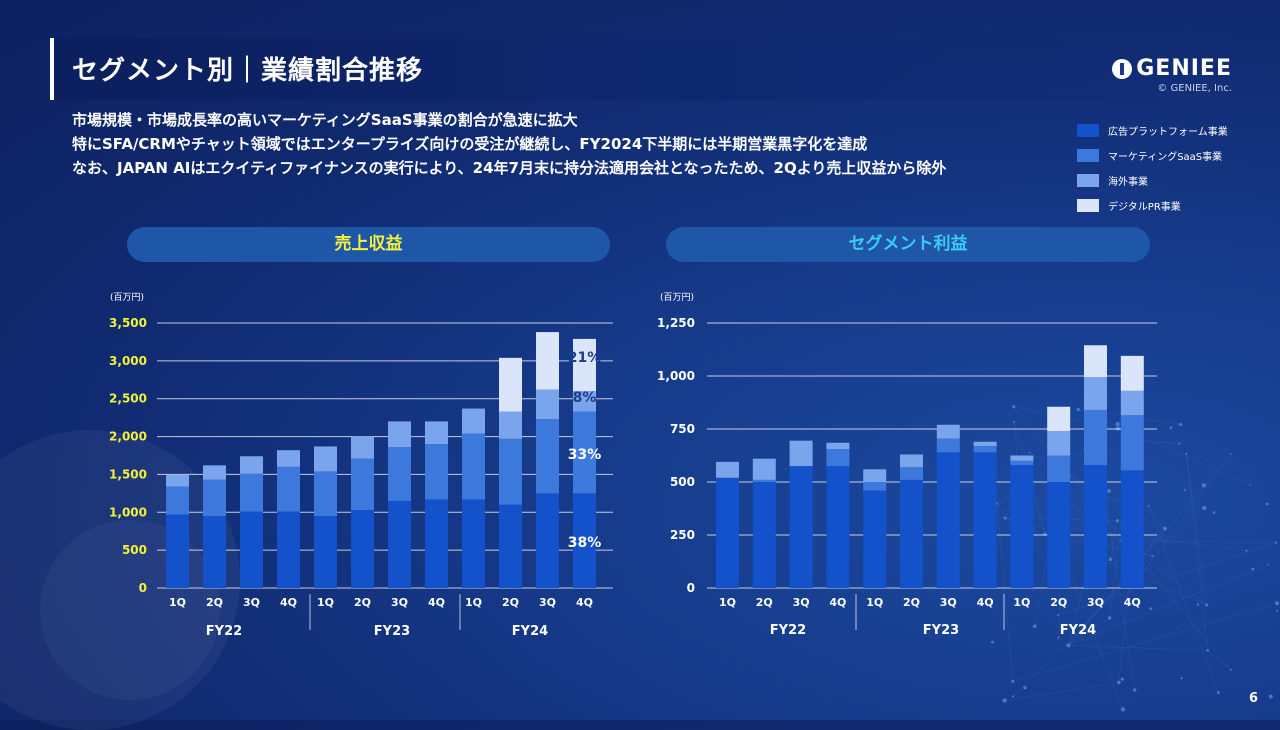  What do you see at coordinates (677, 297) in the screenshot?
I see `y-axis-unit: (百万円)` at bounding box center [677, 297].